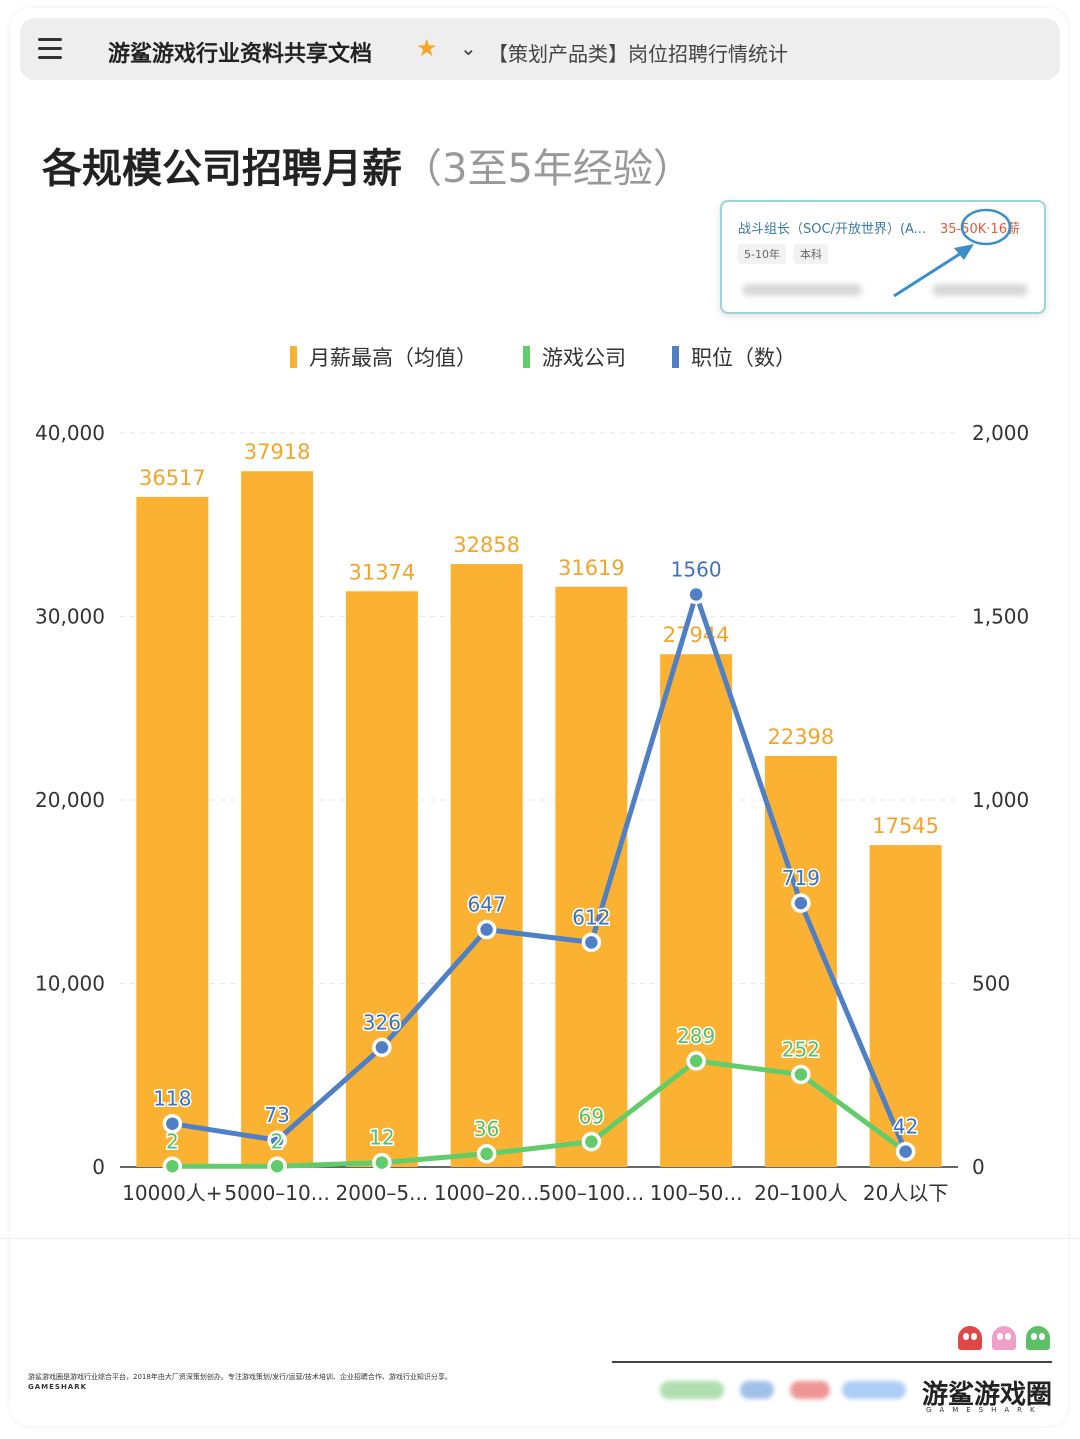 This screenshot has height=1439, width=1080. Describe the element at coordinates (382, 1022) in the screenshot. I see `line-value-label: 326` at that location.